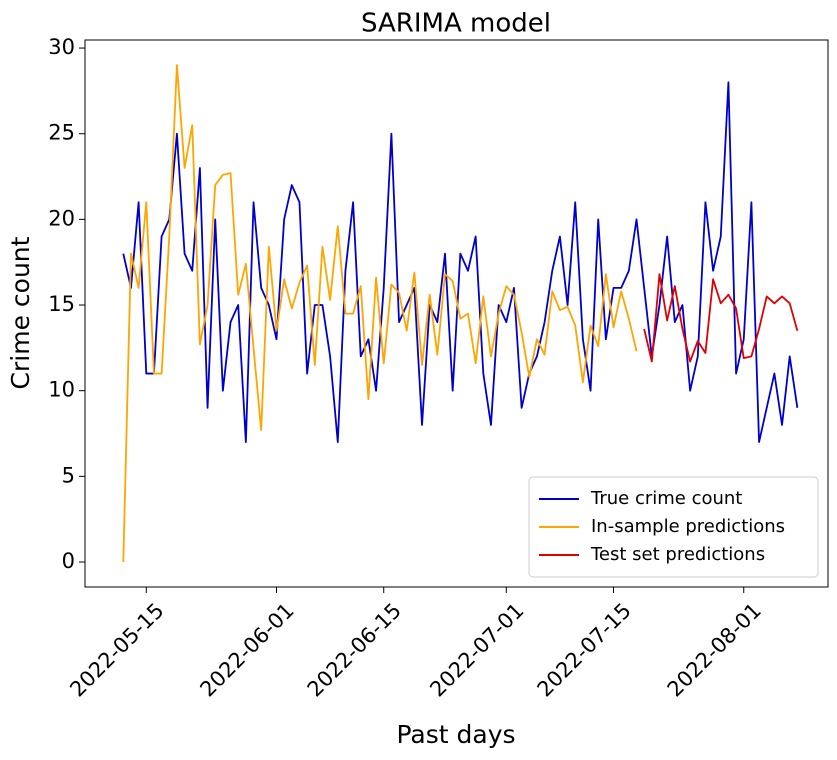 This screenshot has height=760, width=837. I want to click on y-tick-label: 30, so click(61, 47).